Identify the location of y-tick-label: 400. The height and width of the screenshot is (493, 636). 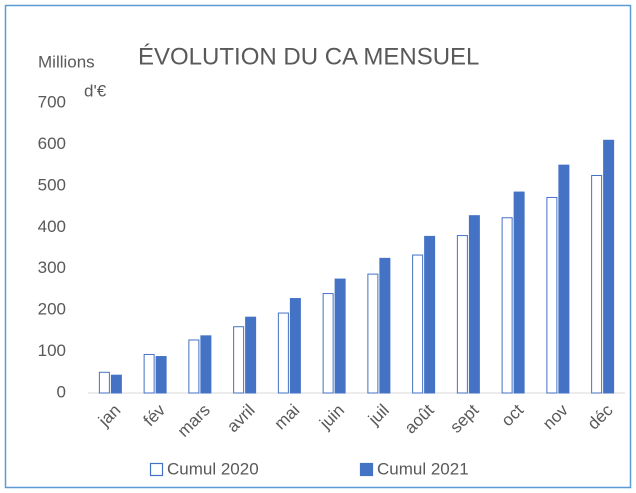
(52, 226).